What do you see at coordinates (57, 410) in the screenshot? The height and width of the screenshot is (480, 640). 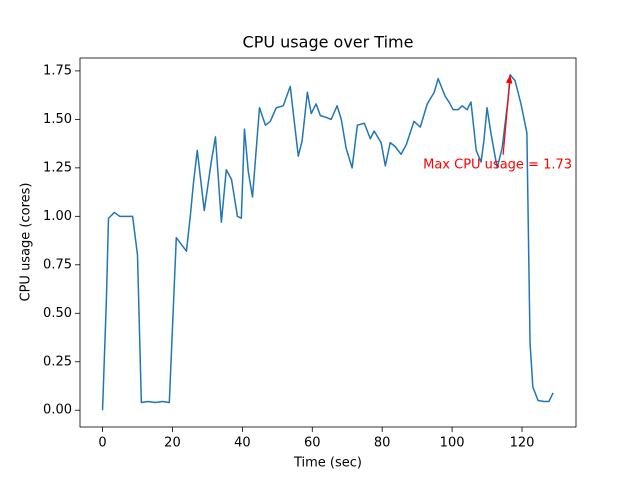 I see `y-tick-label: 0.00` at bounding box center [57, 410].